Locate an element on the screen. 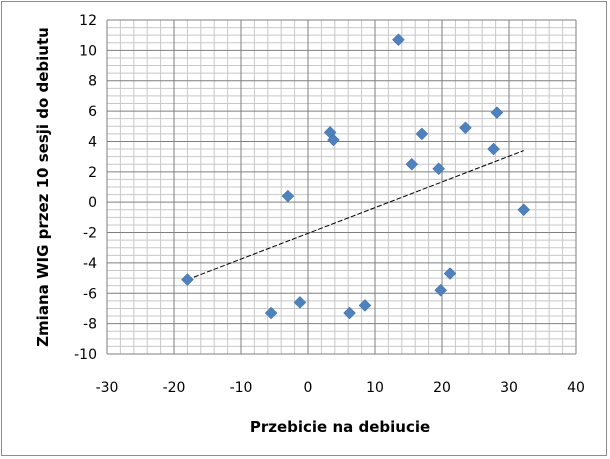 Image resolution: width=610 pixels, height=459 pixels. x-tick-label: -30 is located at coordinates (107, 388).